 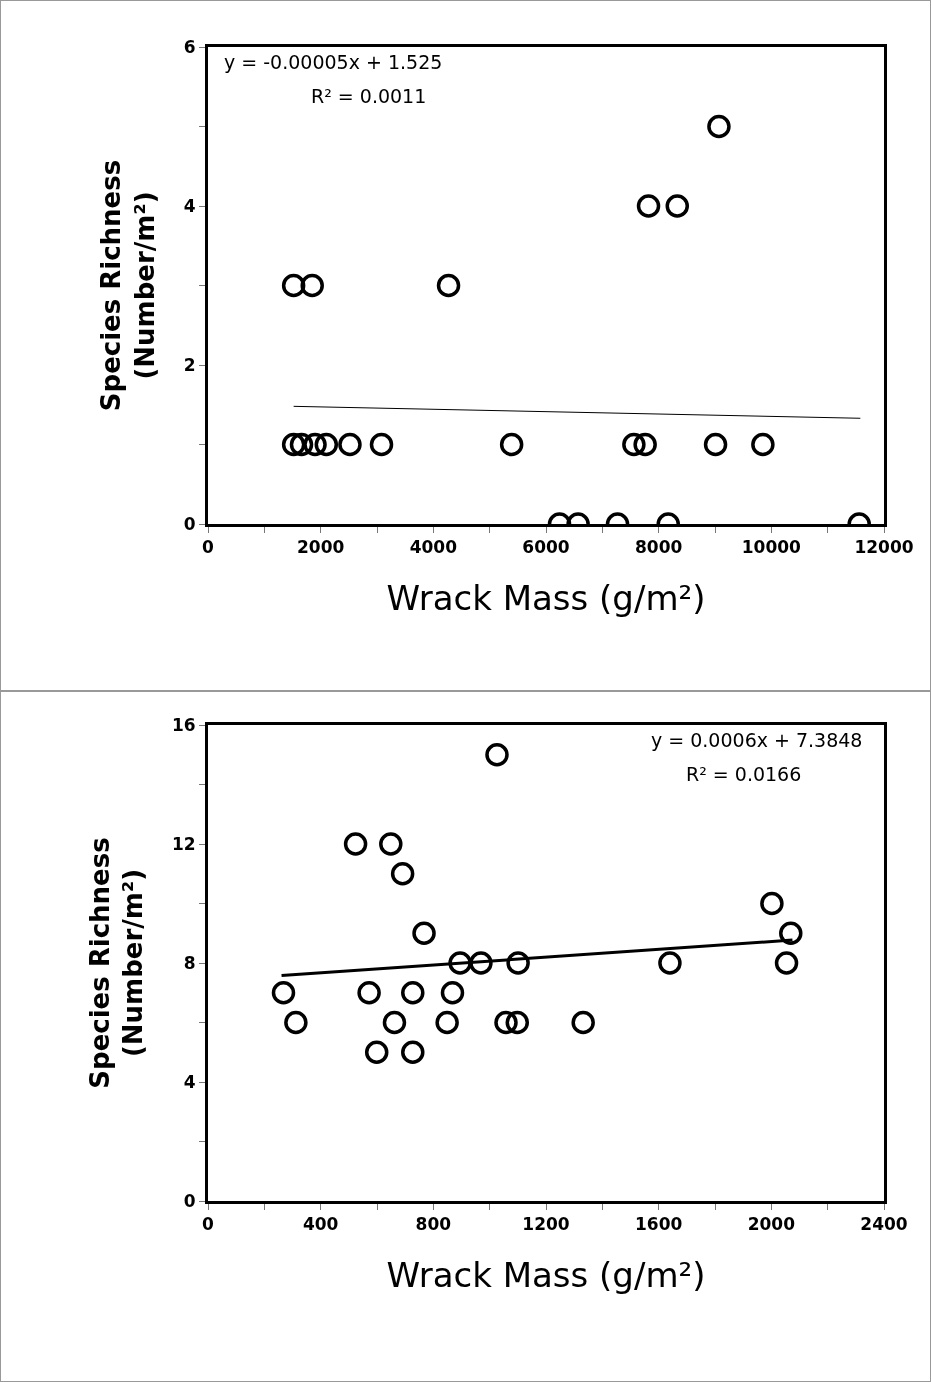 I want to click on y-tick-label: 2, so click(x=189, y=364).